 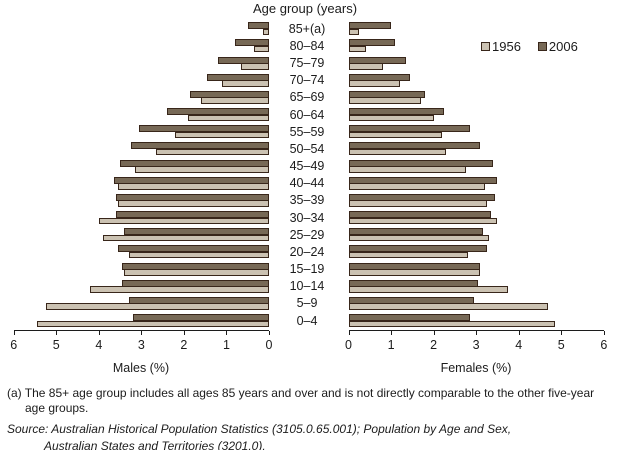 I want to click on females-tick-label: 4, so click(x=519, y=345).